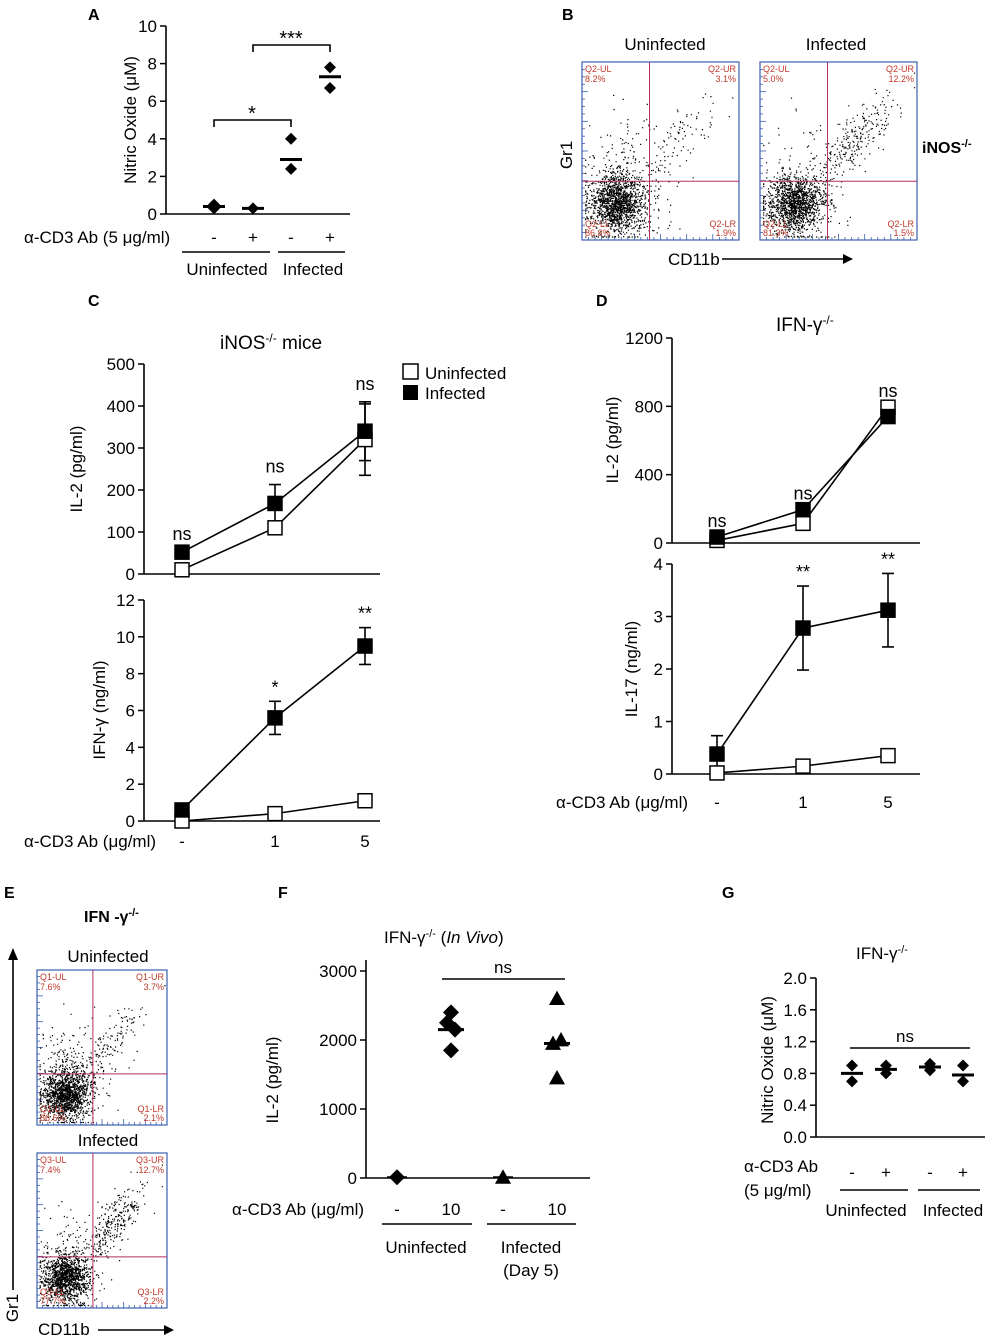 Image resolution: width=1003 pixels, height=1339 pixels. Describe the element at coordinates (150, 1160) in the screenshot. I see `panel-e-flow-2-ur-name: Q3-UR` at that location.